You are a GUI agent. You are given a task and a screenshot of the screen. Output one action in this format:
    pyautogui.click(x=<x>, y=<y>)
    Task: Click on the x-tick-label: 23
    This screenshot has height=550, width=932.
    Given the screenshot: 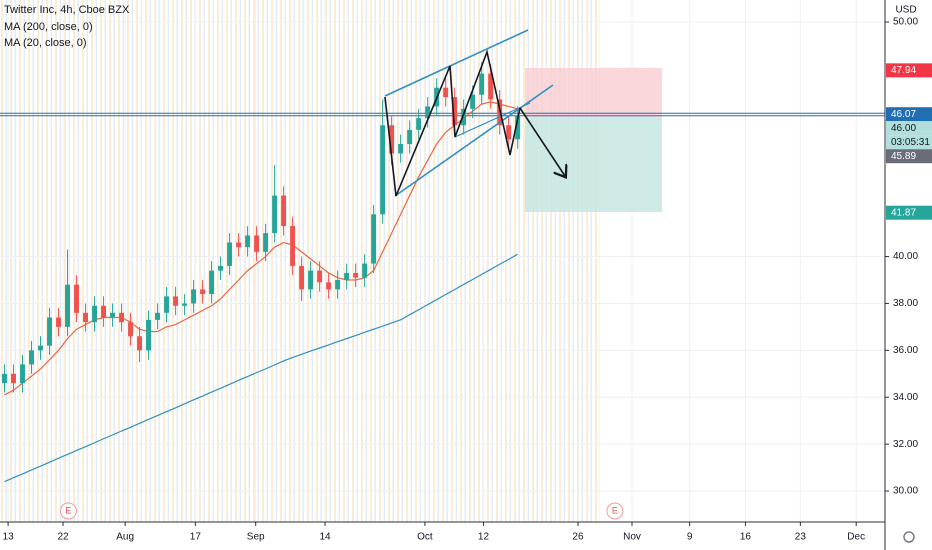 What is the action you would take?
    pyautogui.click(x=801, y=537)
    